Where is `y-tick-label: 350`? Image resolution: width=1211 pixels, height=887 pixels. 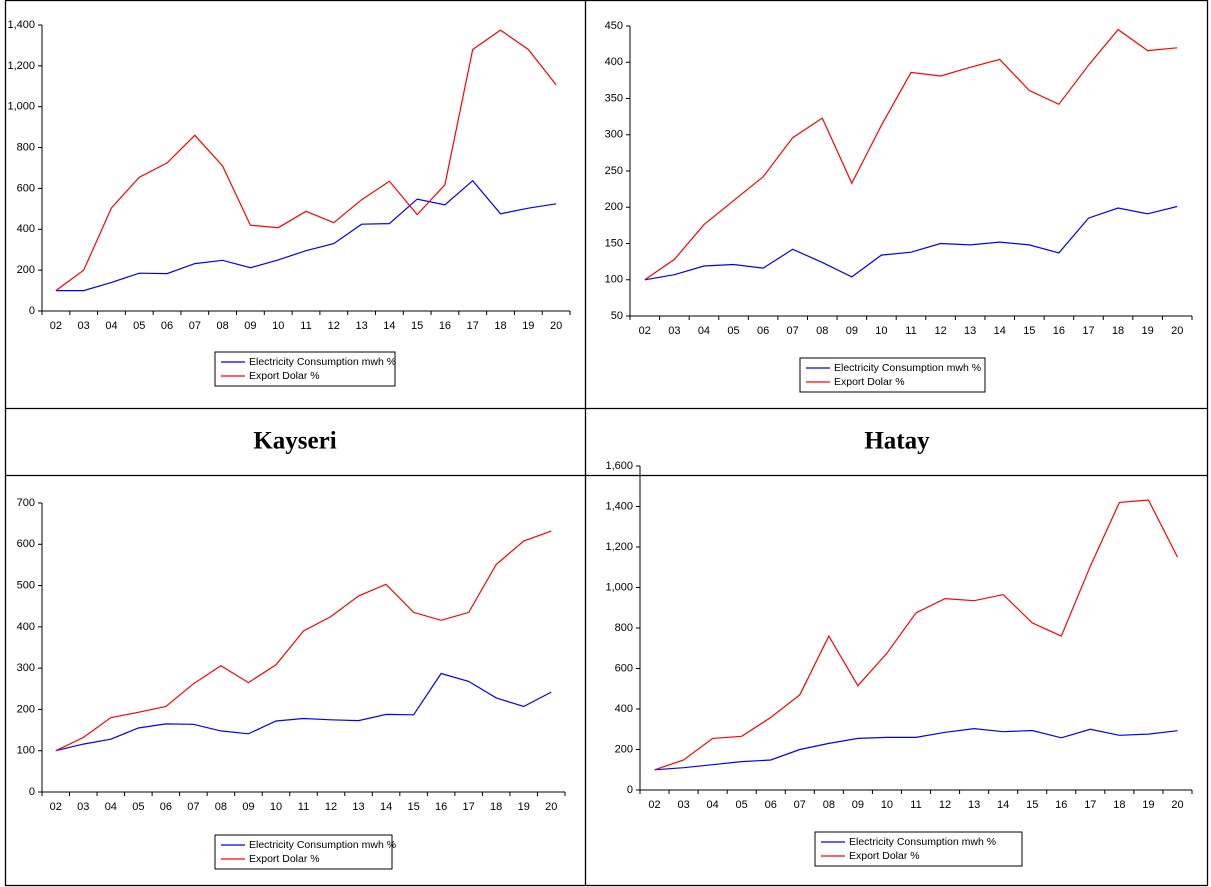
y-tick-label: 350 is located at coordinates (614, 98).